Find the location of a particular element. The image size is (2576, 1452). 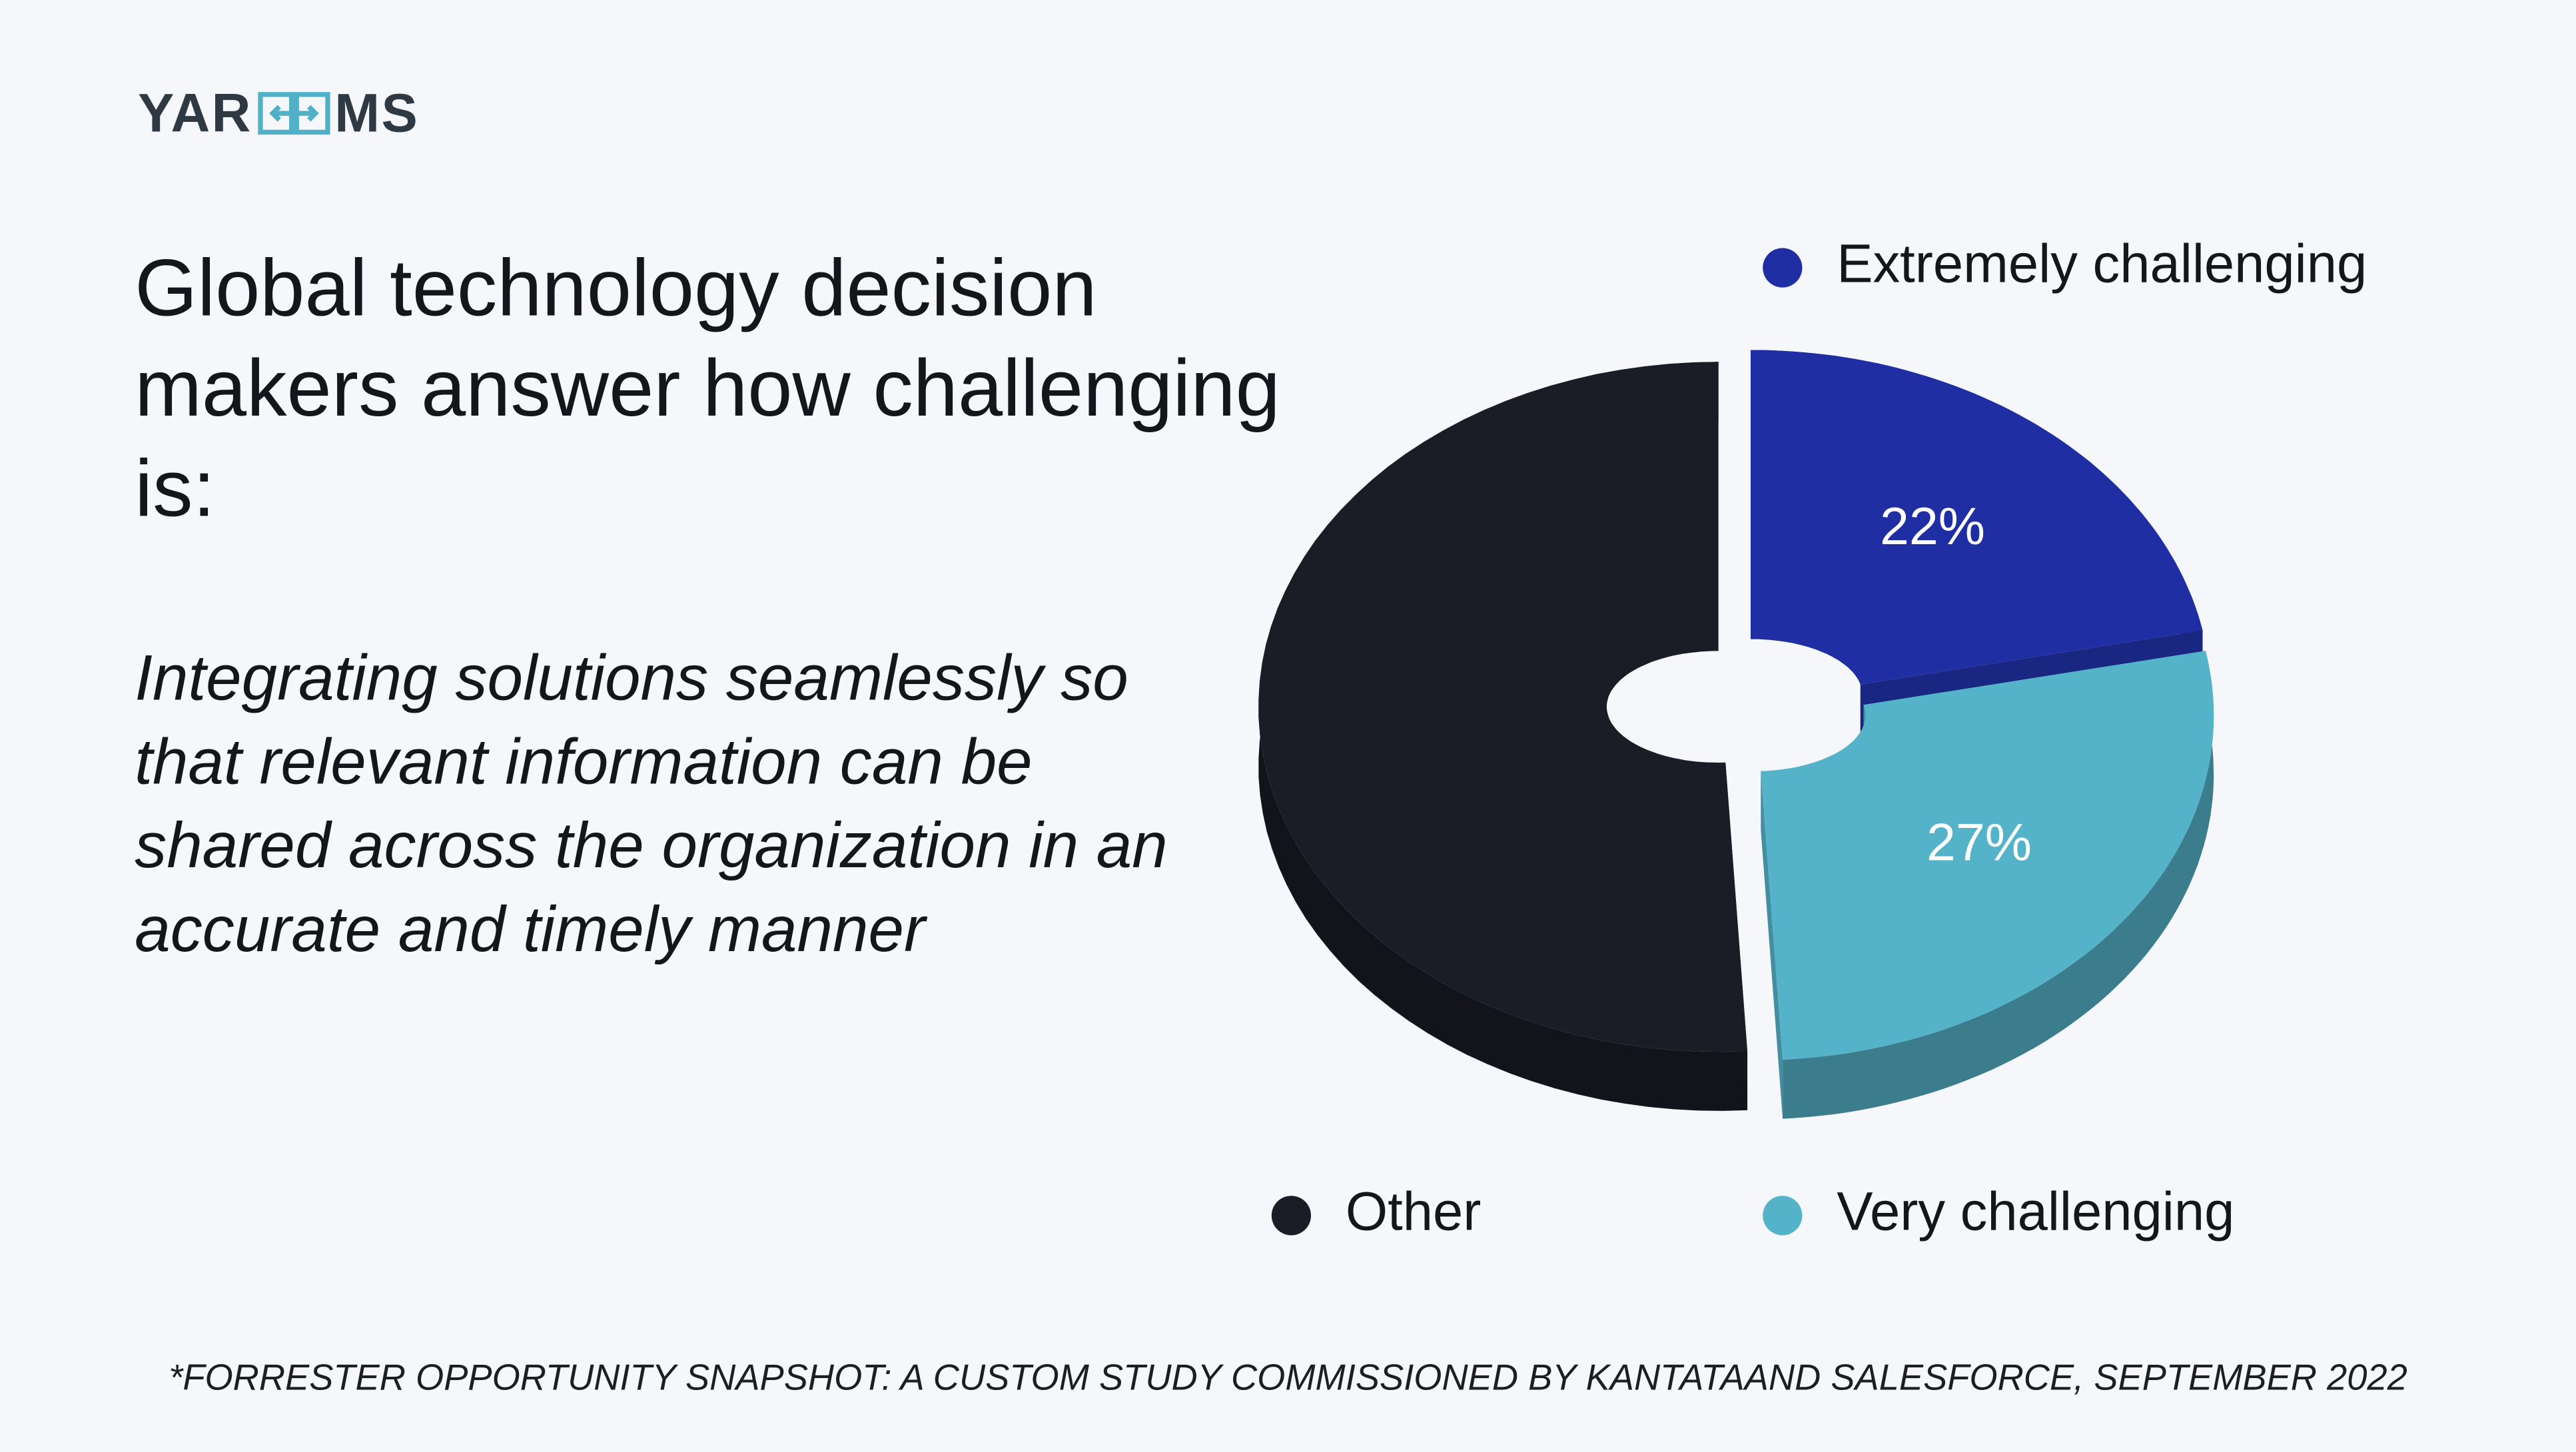

value-label: 27% is located at coordinates (1980, 842).